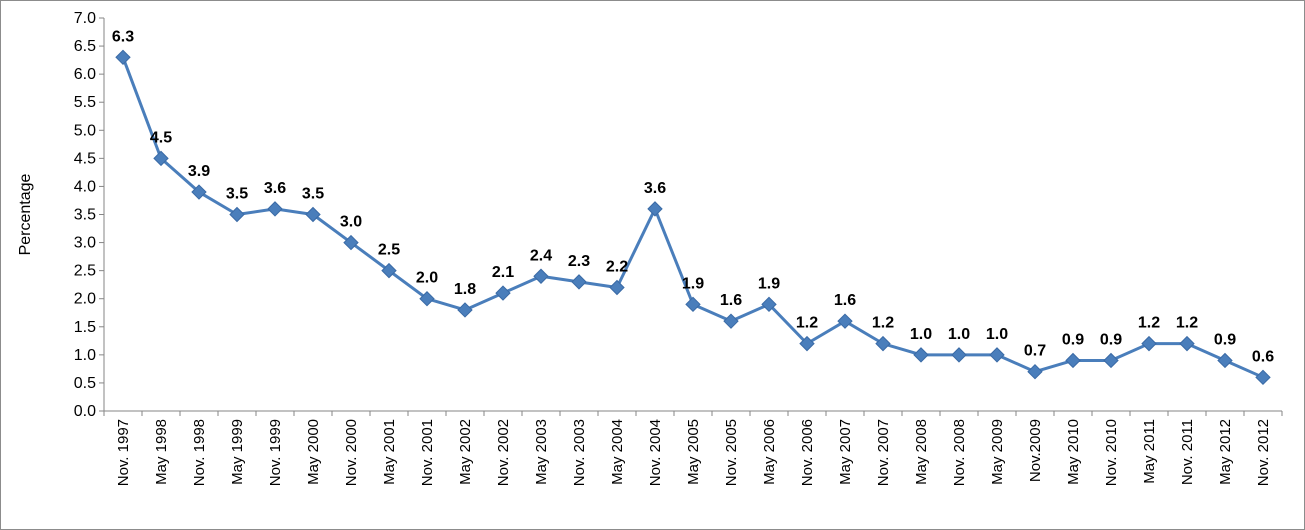 Image resolution: width=1305 pixels, height=530 pixels. What do you see at coordinates (351, 222) in the screenshot?
I see `data-label: 3.0` at bounding box center [351, 222].